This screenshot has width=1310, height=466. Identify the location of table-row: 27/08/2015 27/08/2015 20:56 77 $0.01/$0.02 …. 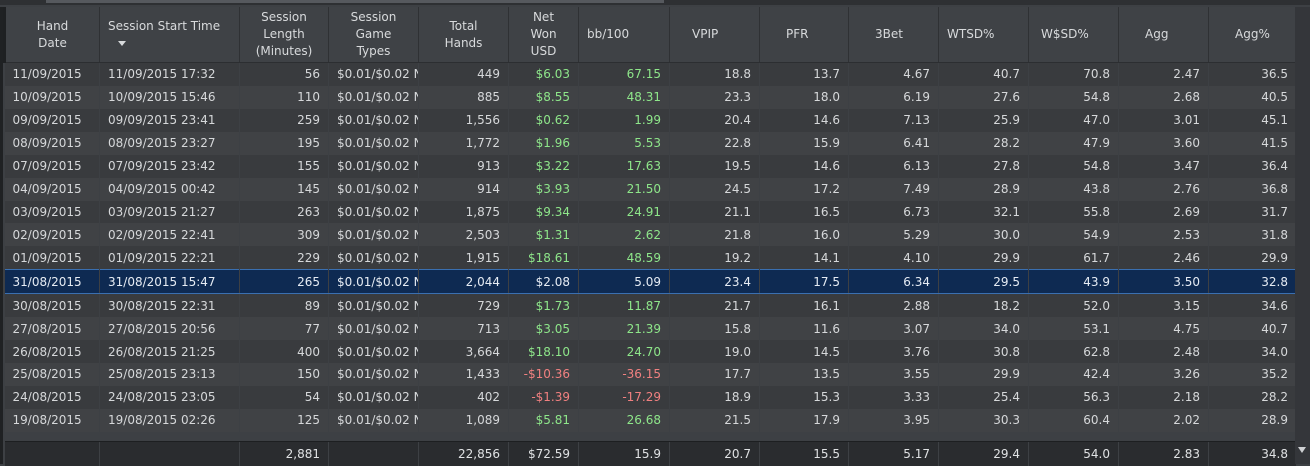
(650, 329).